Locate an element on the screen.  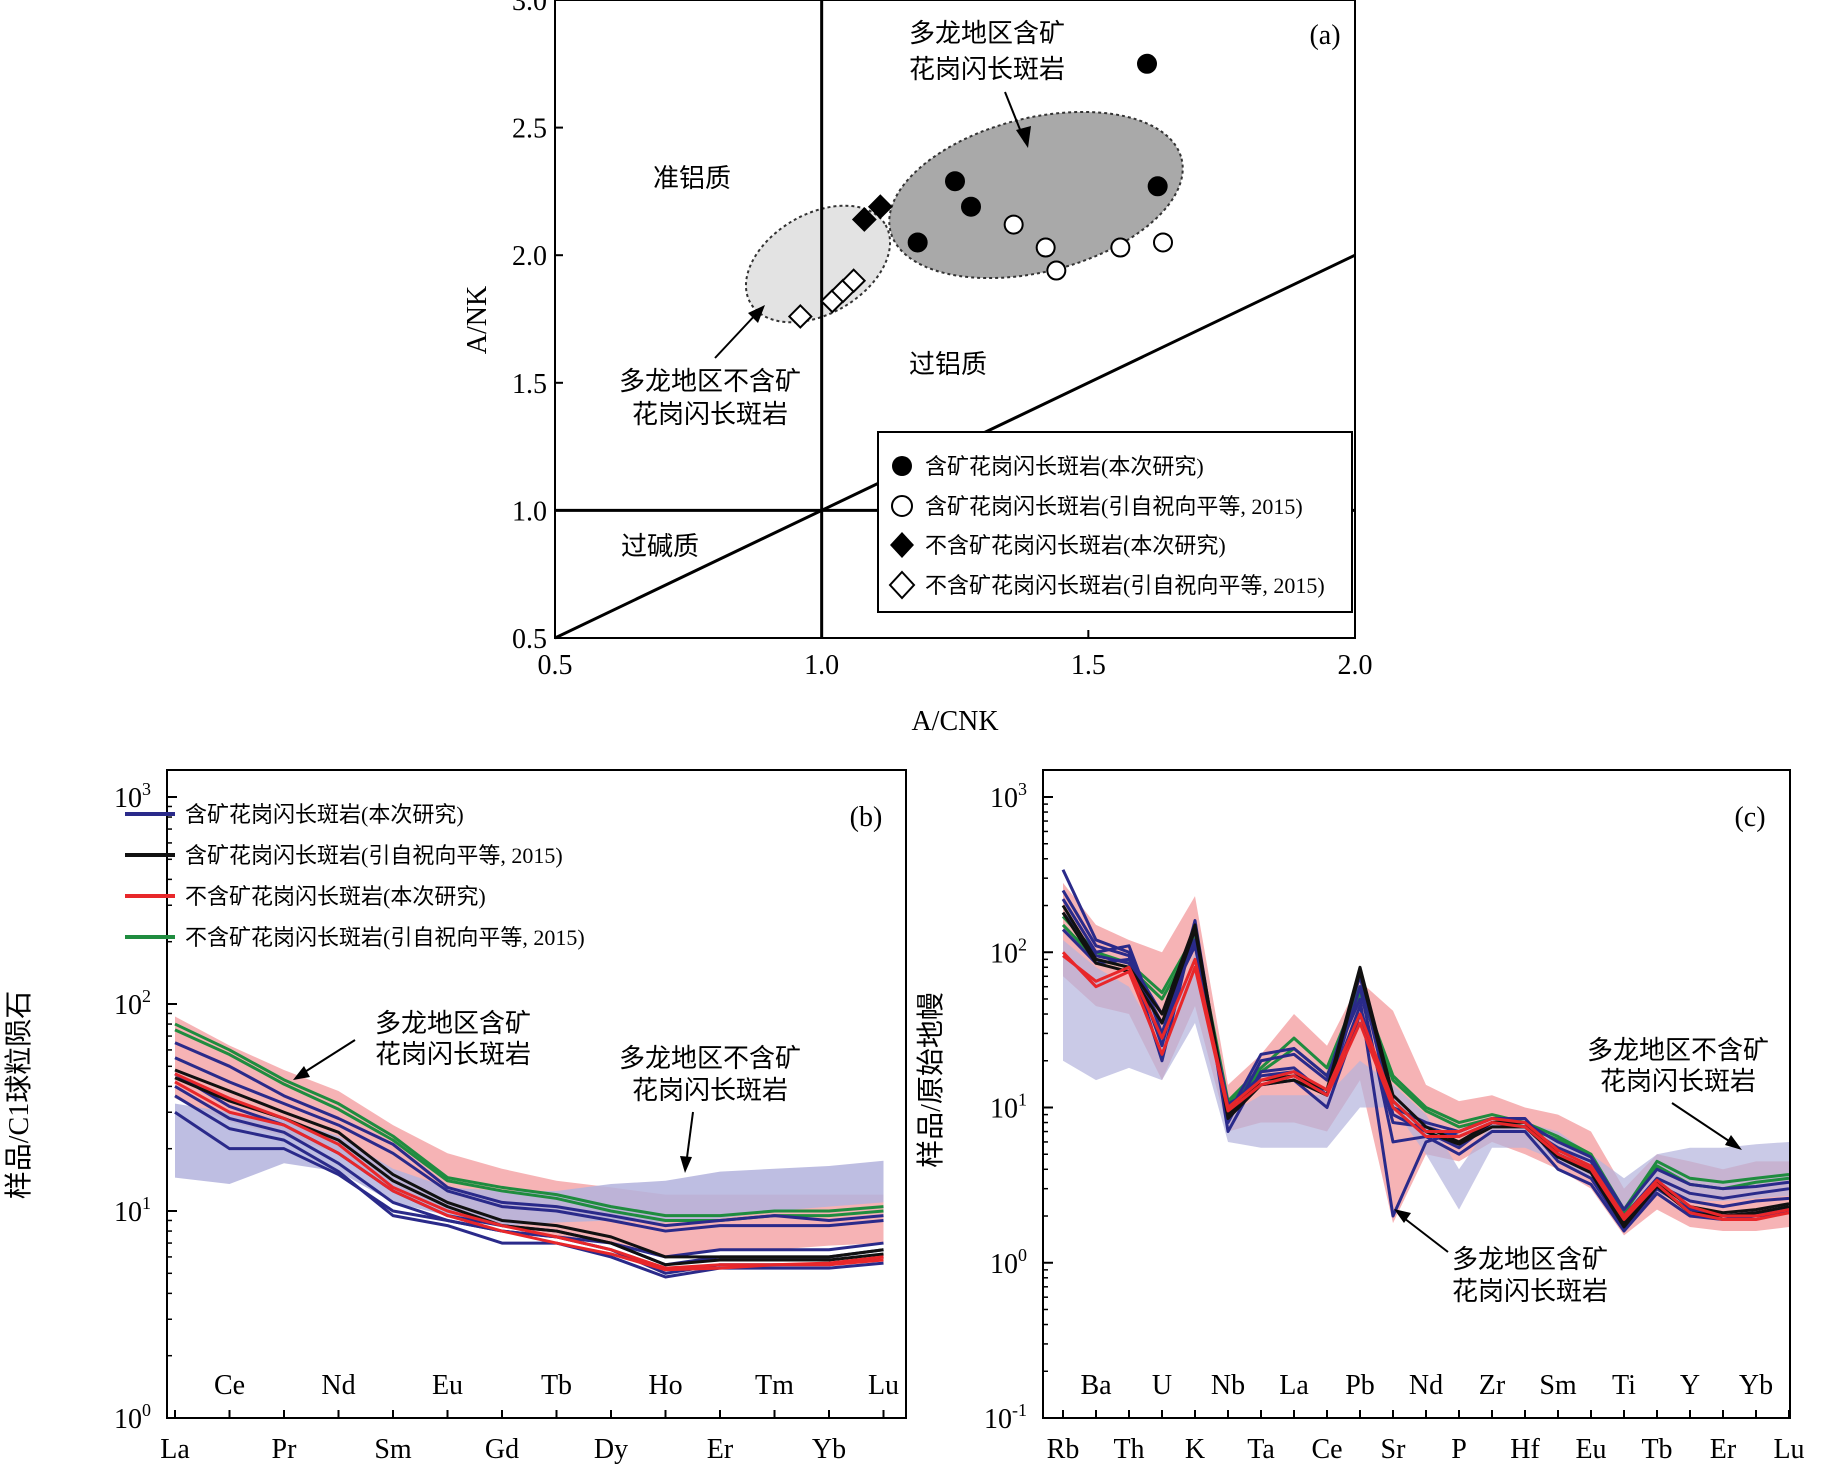
panel-c-category-label: Sm is located at coordinates (1558, 1385).